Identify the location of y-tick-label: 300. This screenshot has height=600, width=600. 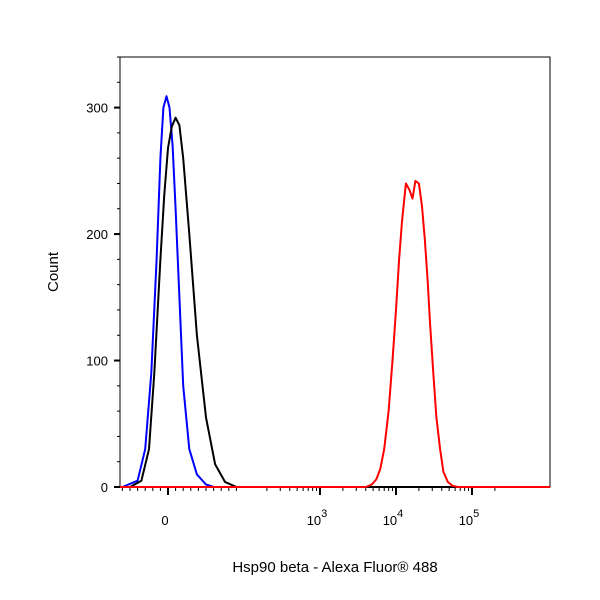
(97, 108).